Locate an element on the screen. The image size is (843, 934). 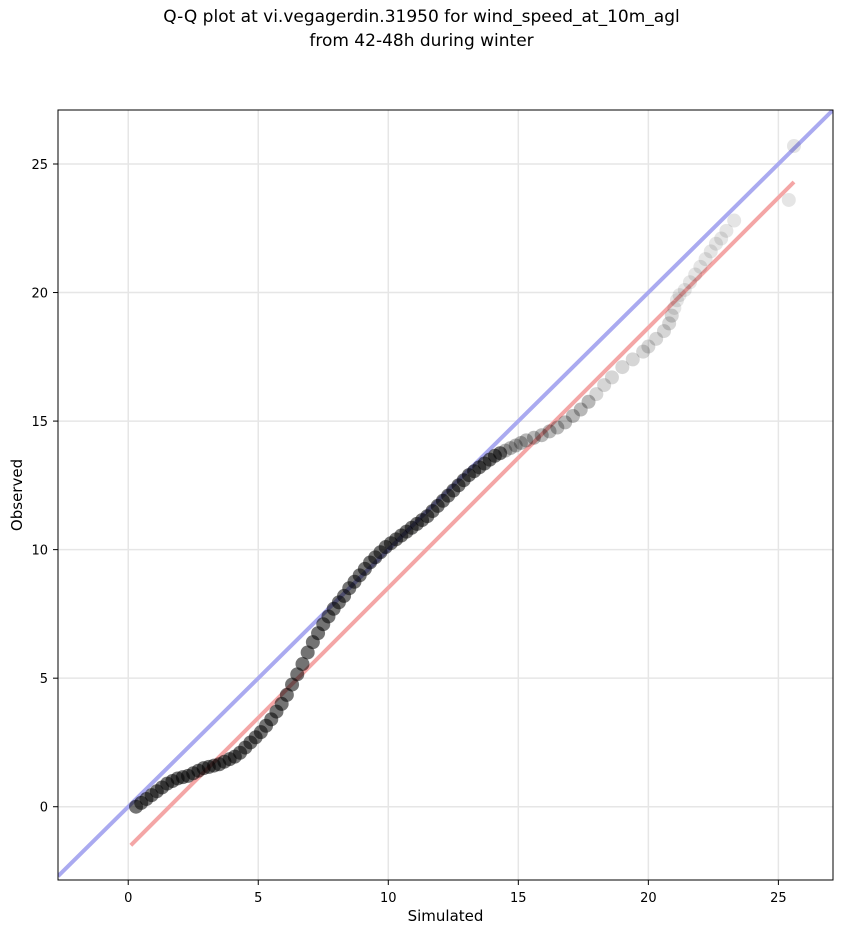
x-tick-label: 25 is located at coordinates (778, 898).